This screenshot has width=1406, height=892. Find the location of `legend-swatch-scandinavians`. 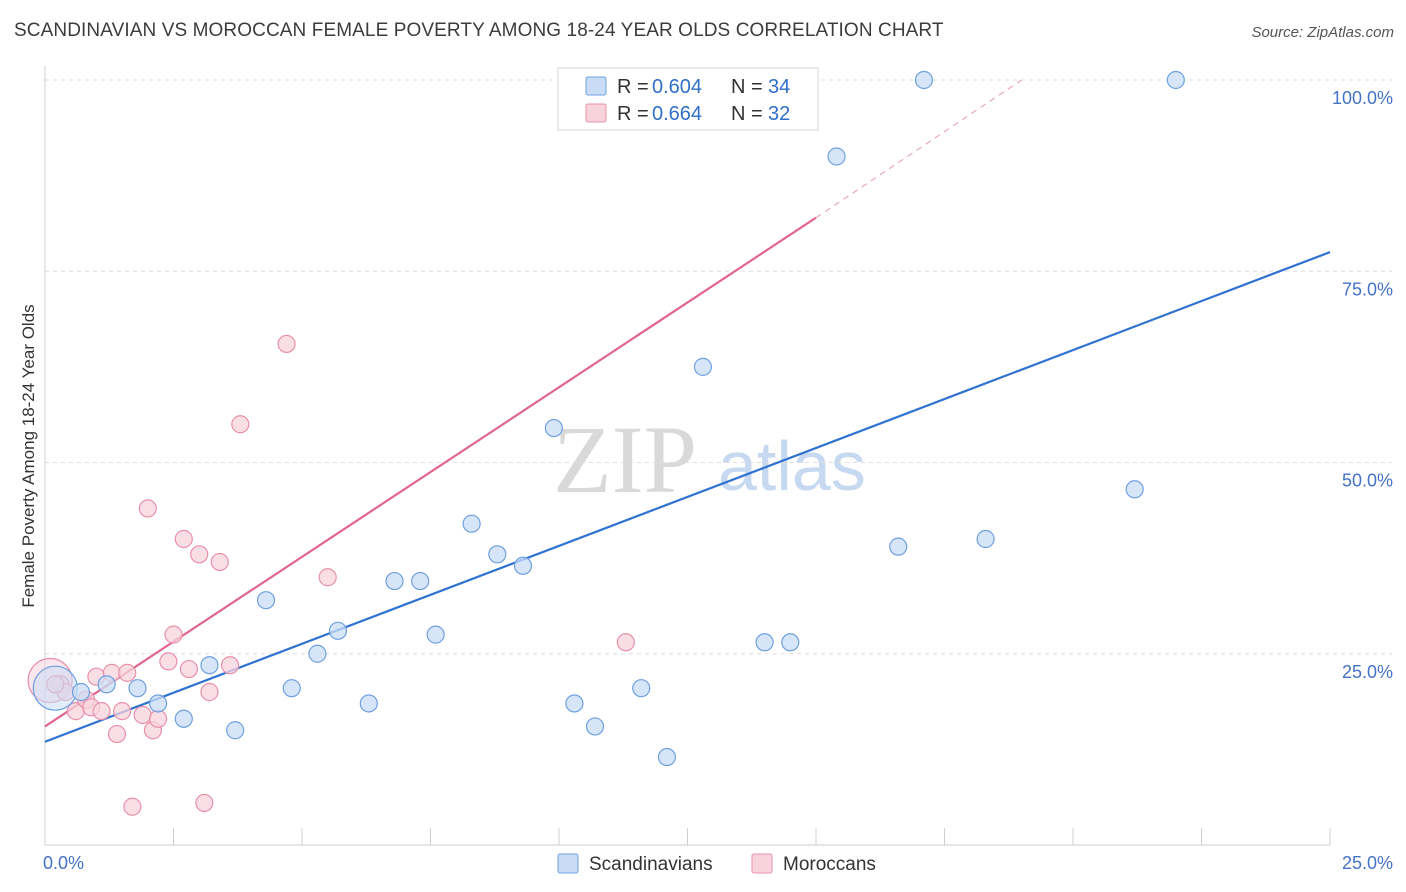

legend-swatch-scandinavians is located at coordinates (596, 86).